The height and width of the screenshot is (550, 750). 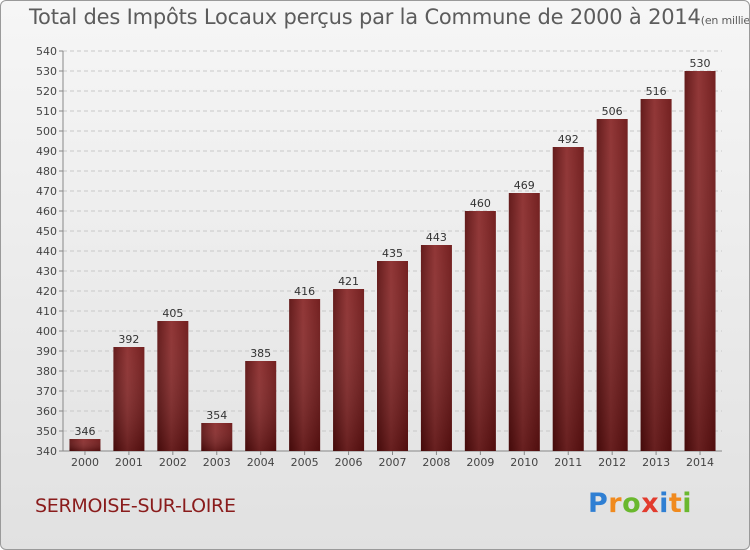 I want to click on value-label-2000: 346, so click(x=84, y=431).